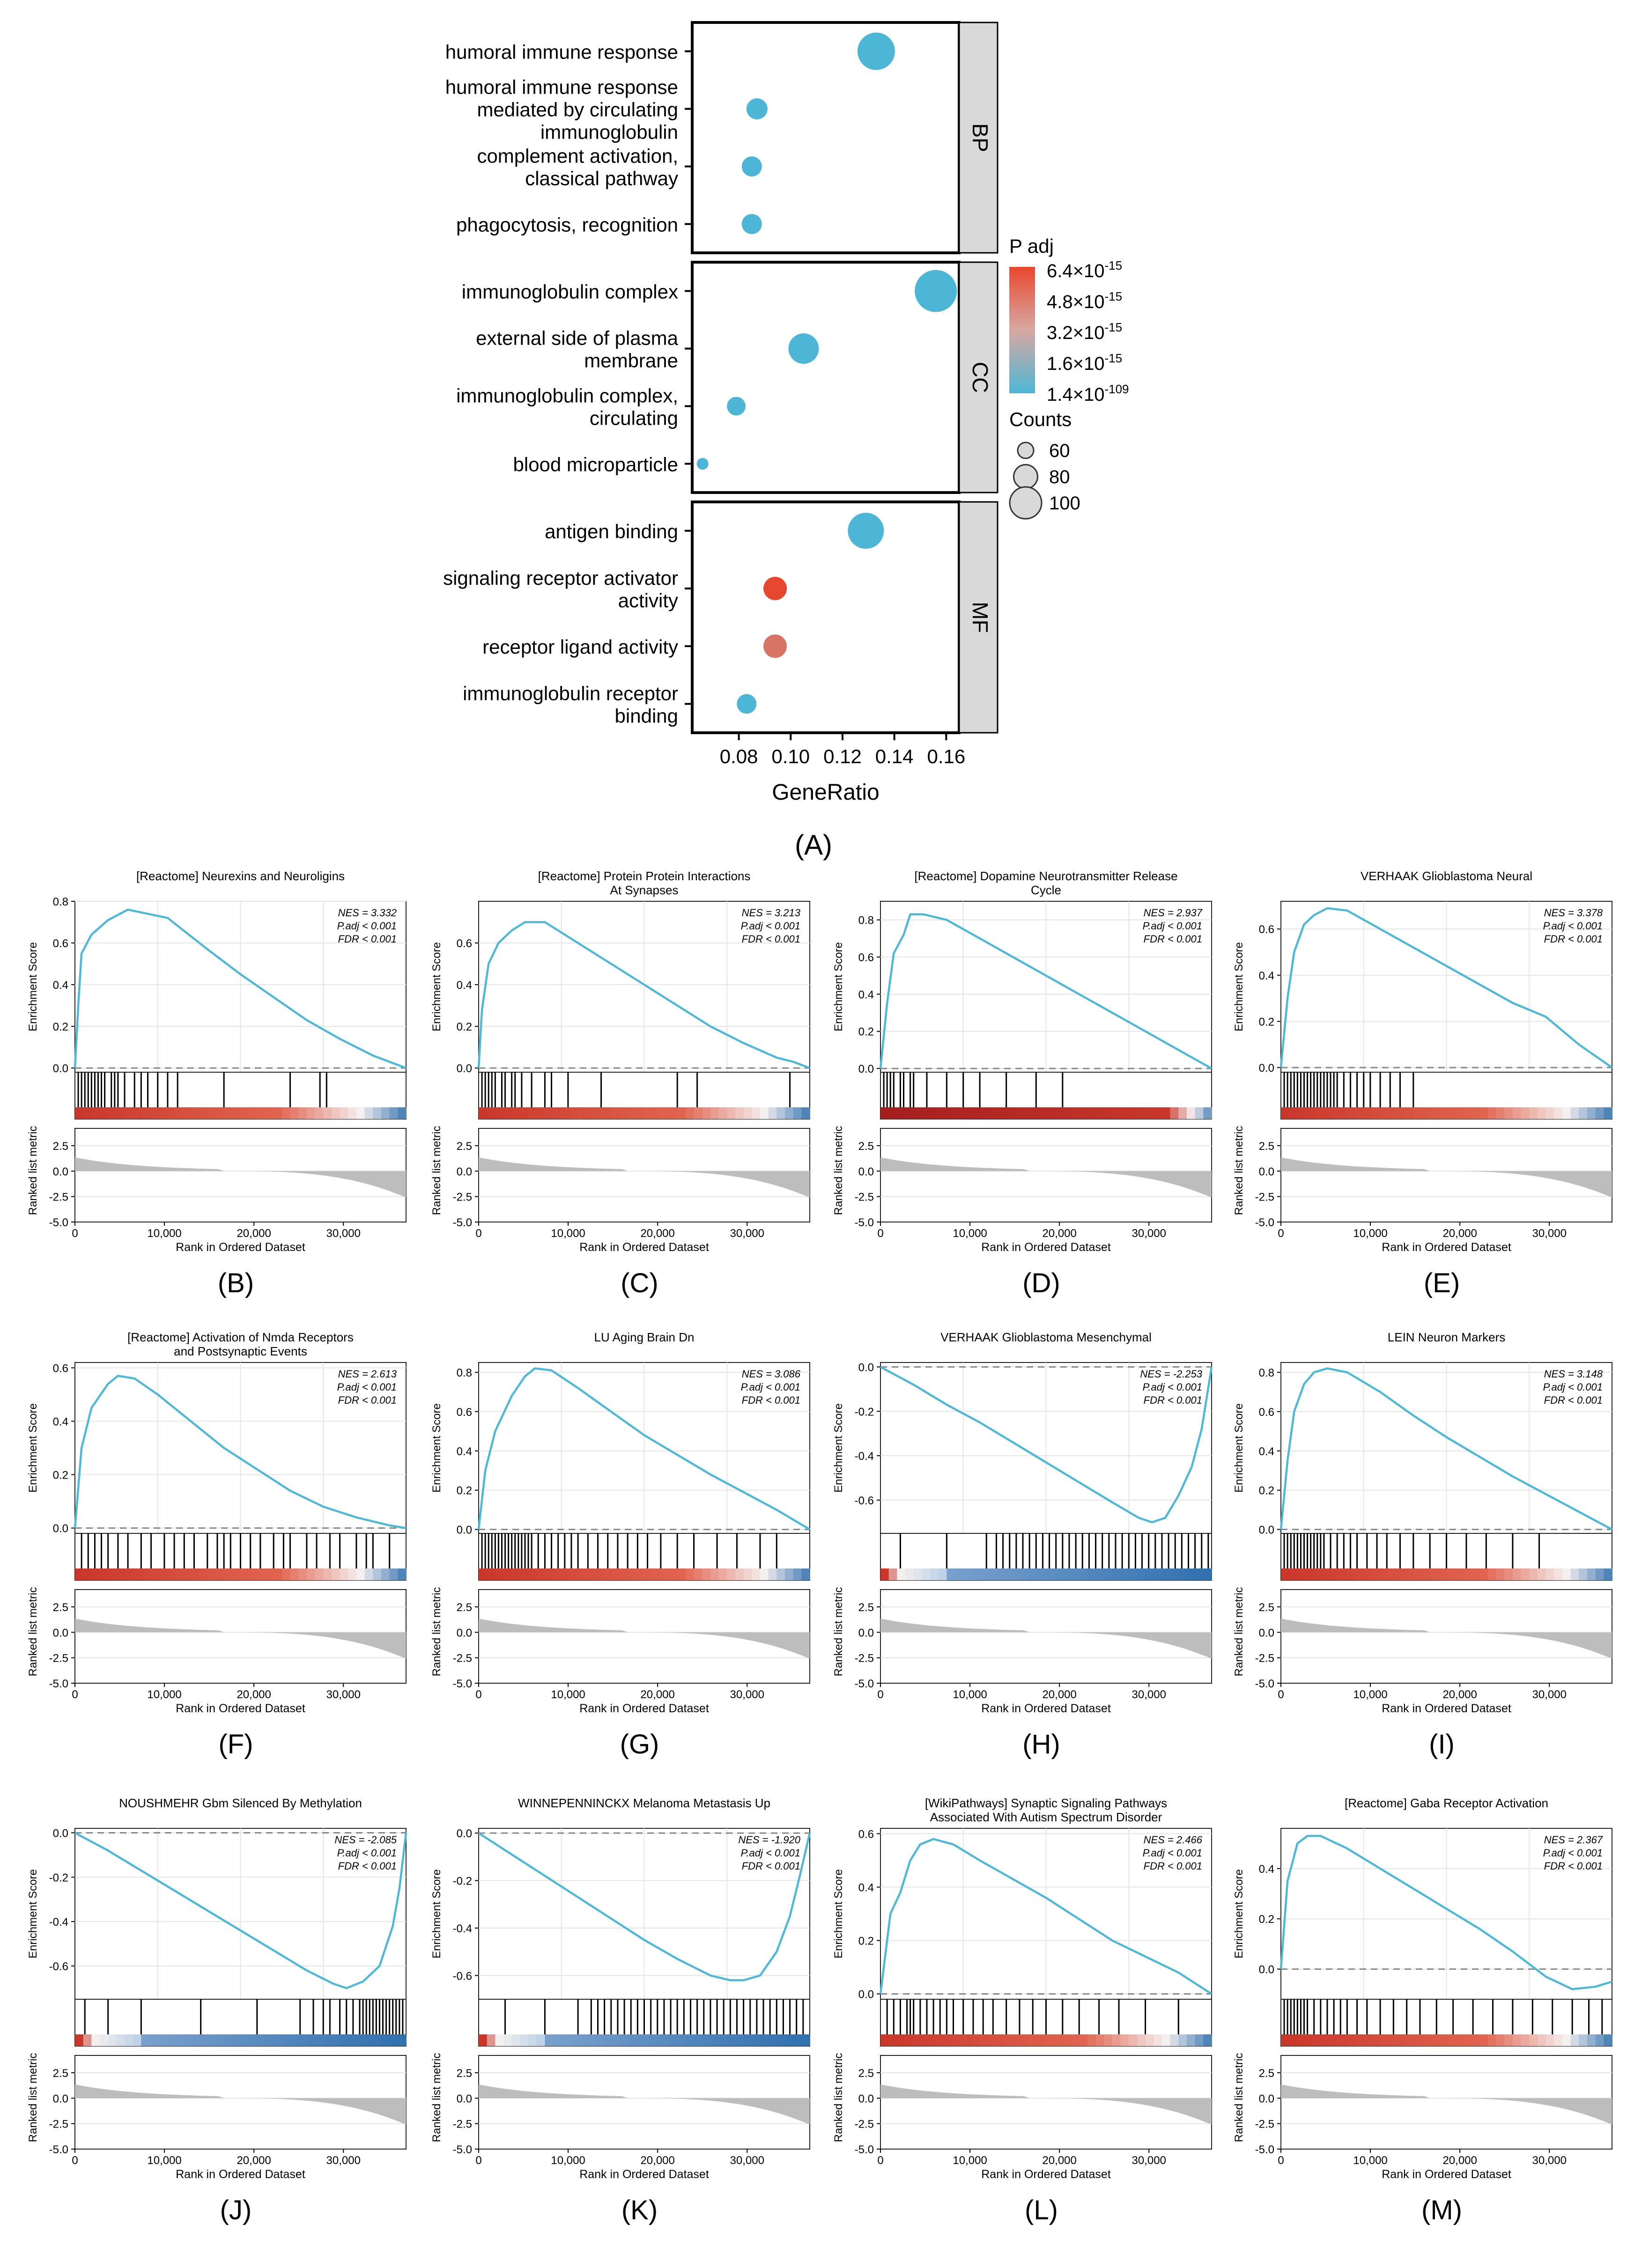  Describe the element at coordinates (601, 179) in the screenshot. I see `term-label: classical pathway` at that location.